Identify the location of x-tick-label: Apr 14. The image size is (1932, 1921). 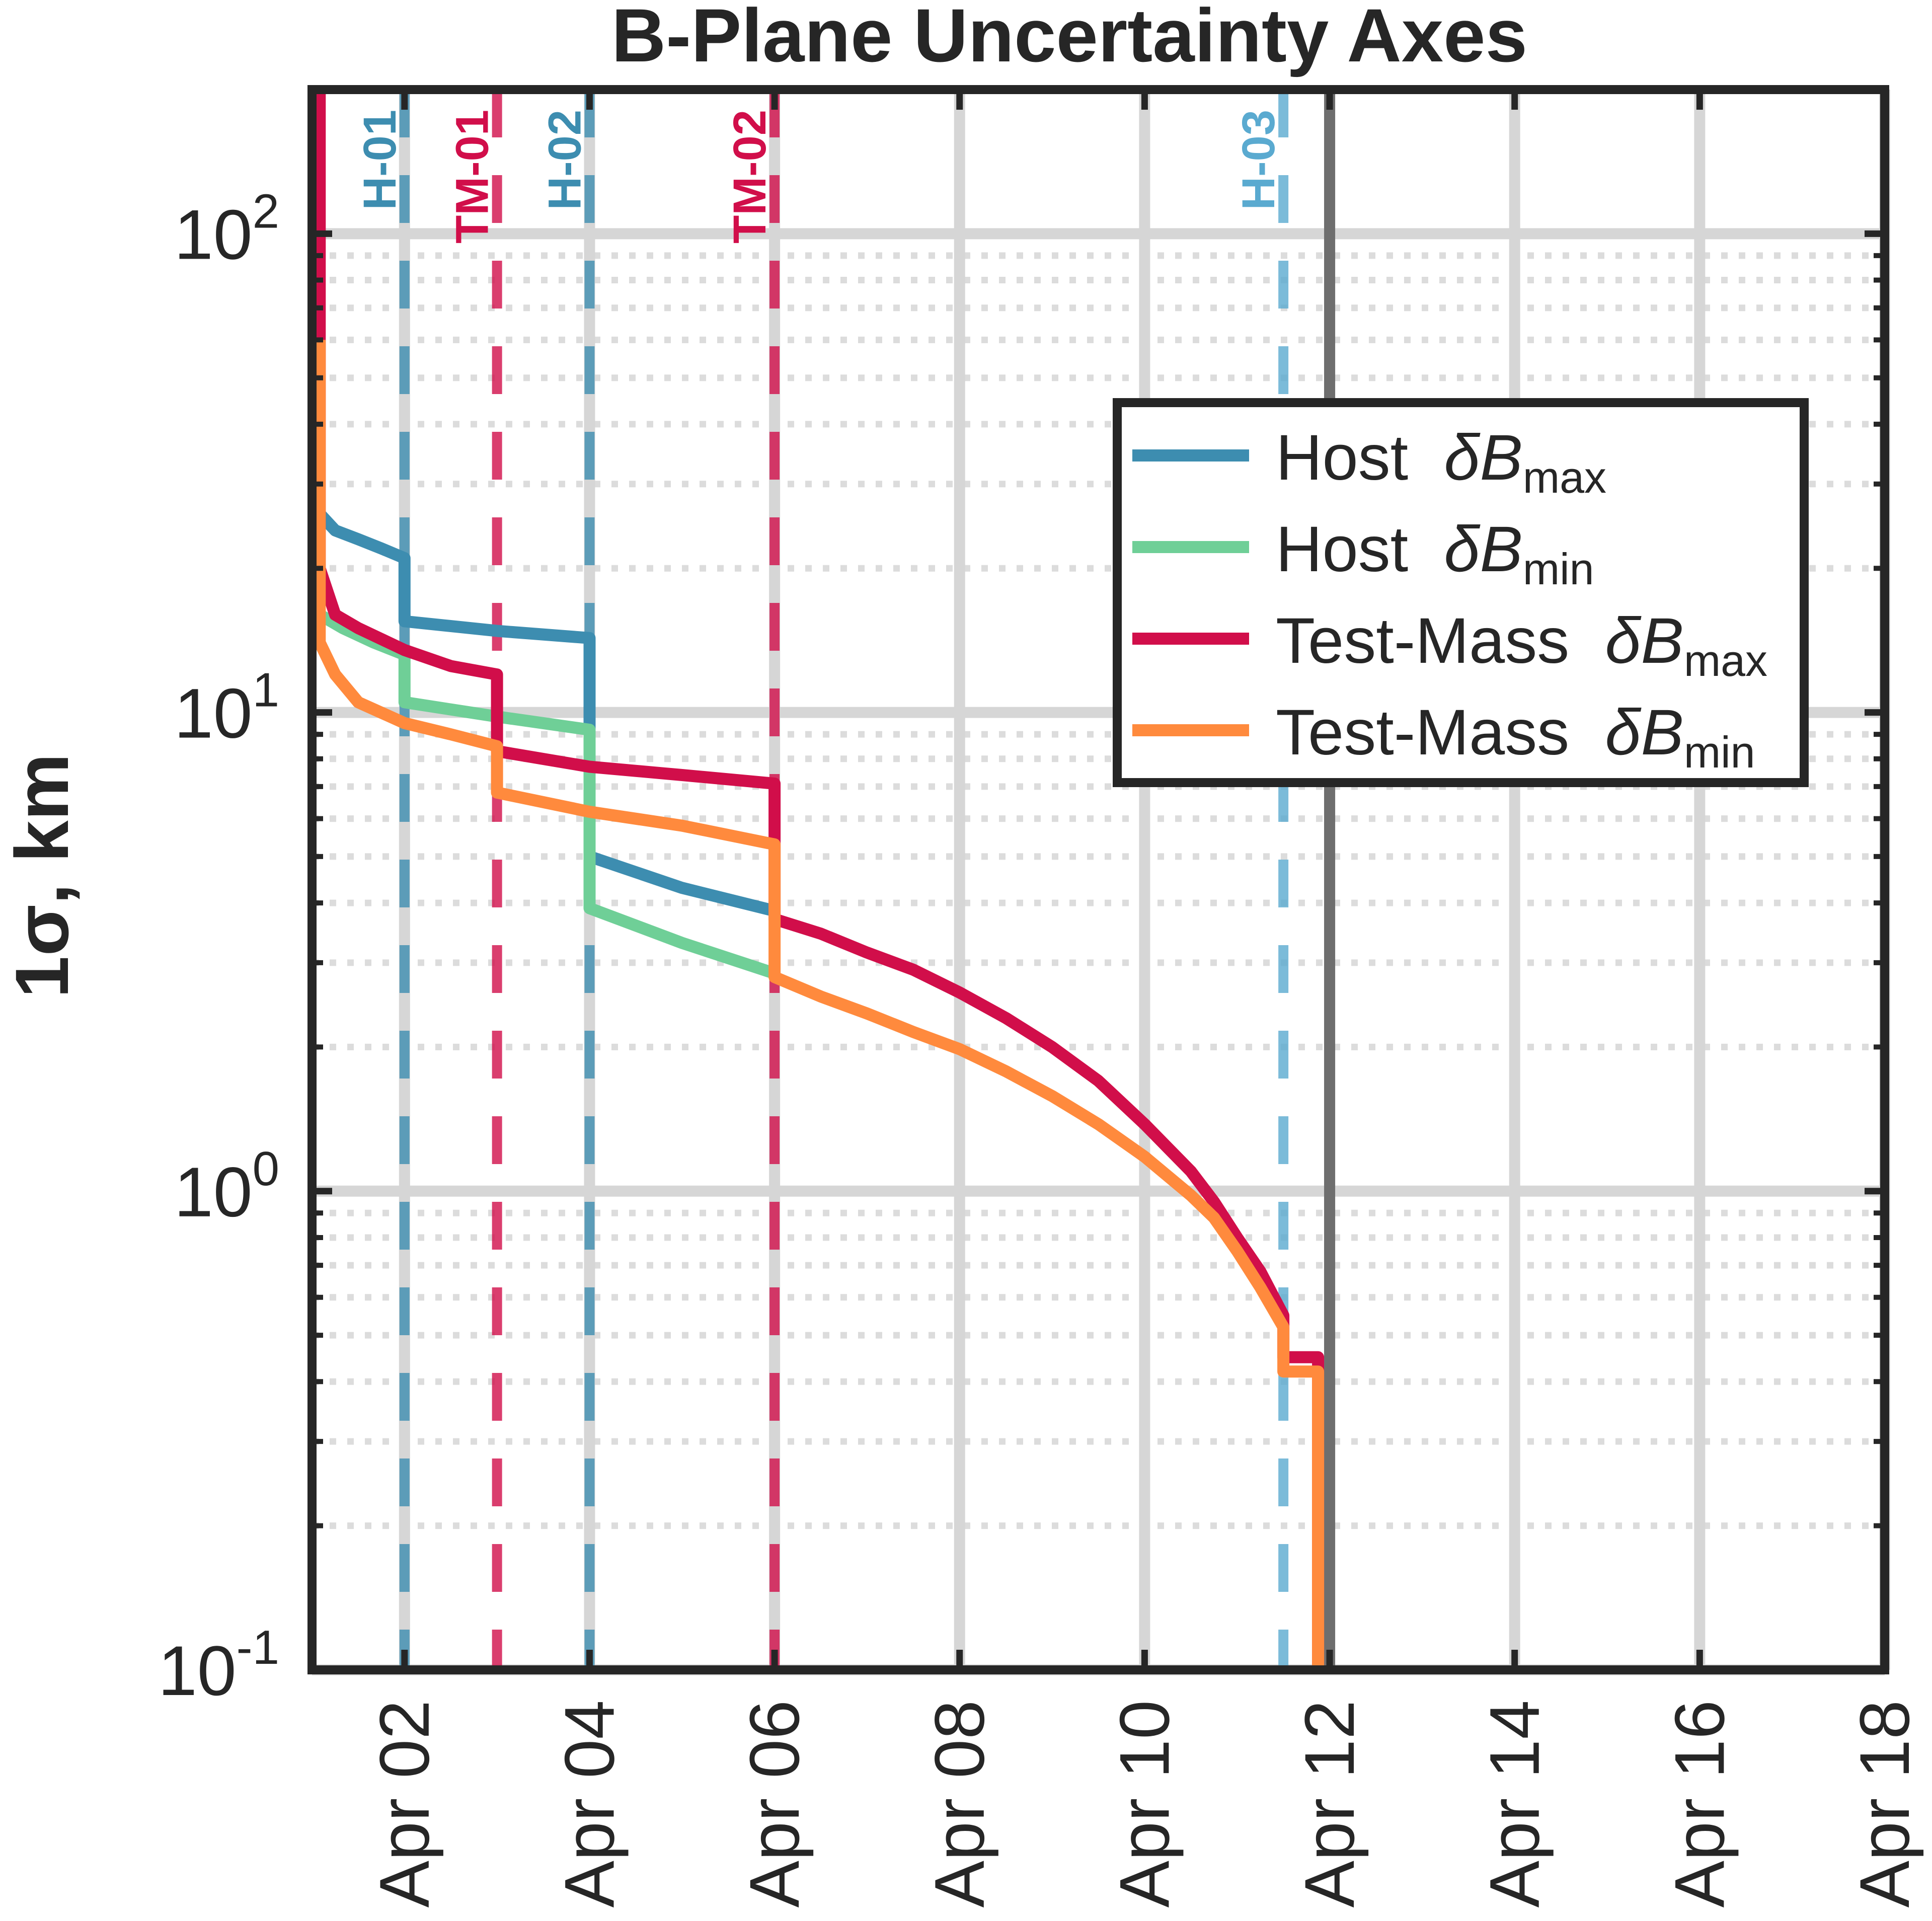
(1514, 1804).